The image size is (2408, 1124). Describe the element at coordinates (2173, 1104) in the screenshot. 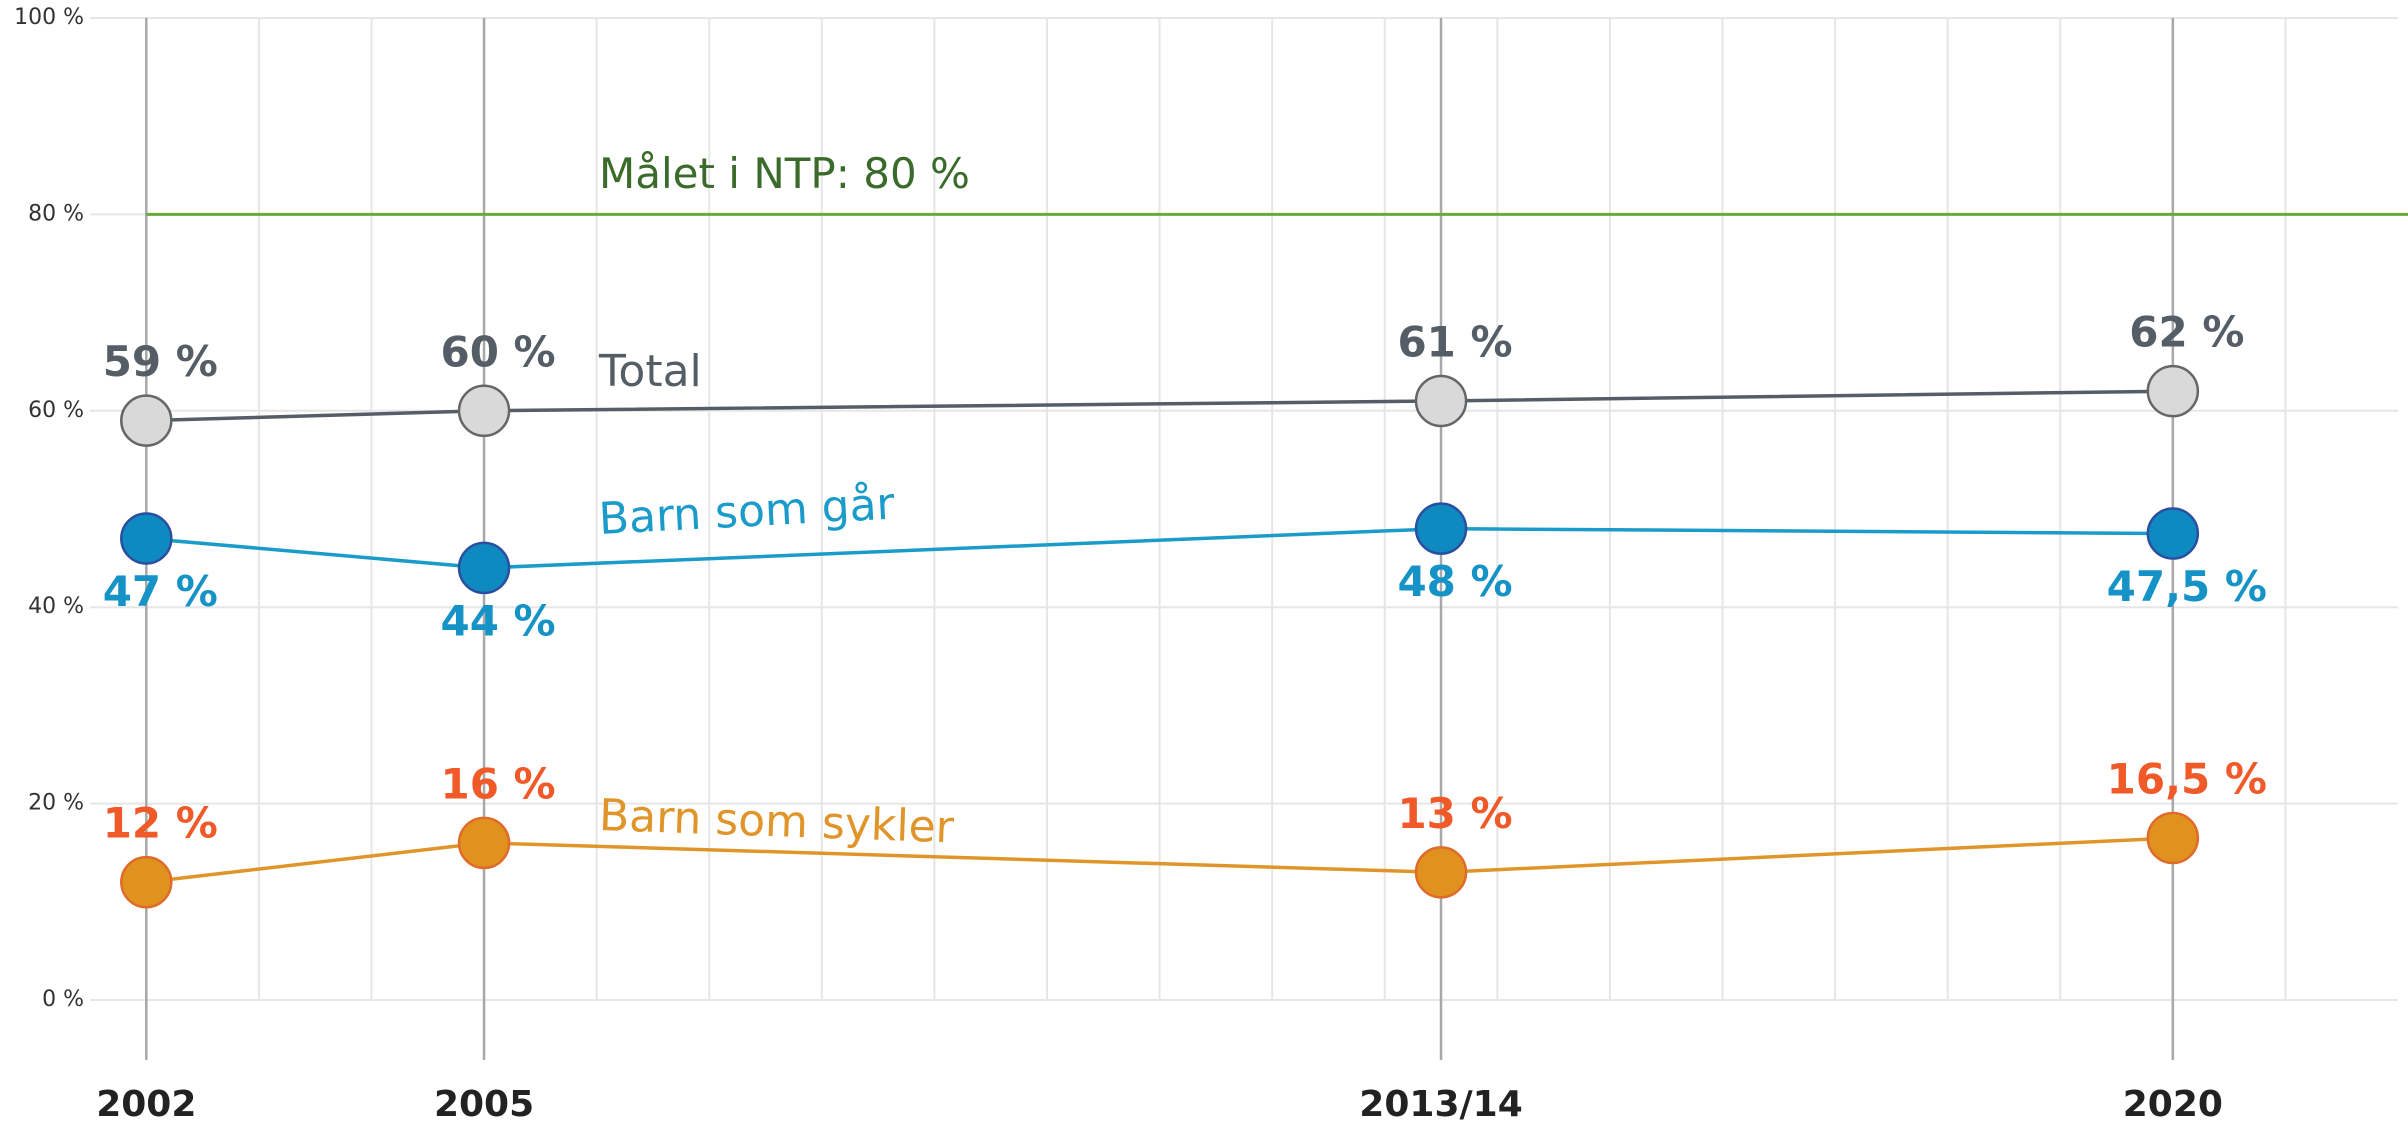

I see `x-tick-label: 2020` at that location.